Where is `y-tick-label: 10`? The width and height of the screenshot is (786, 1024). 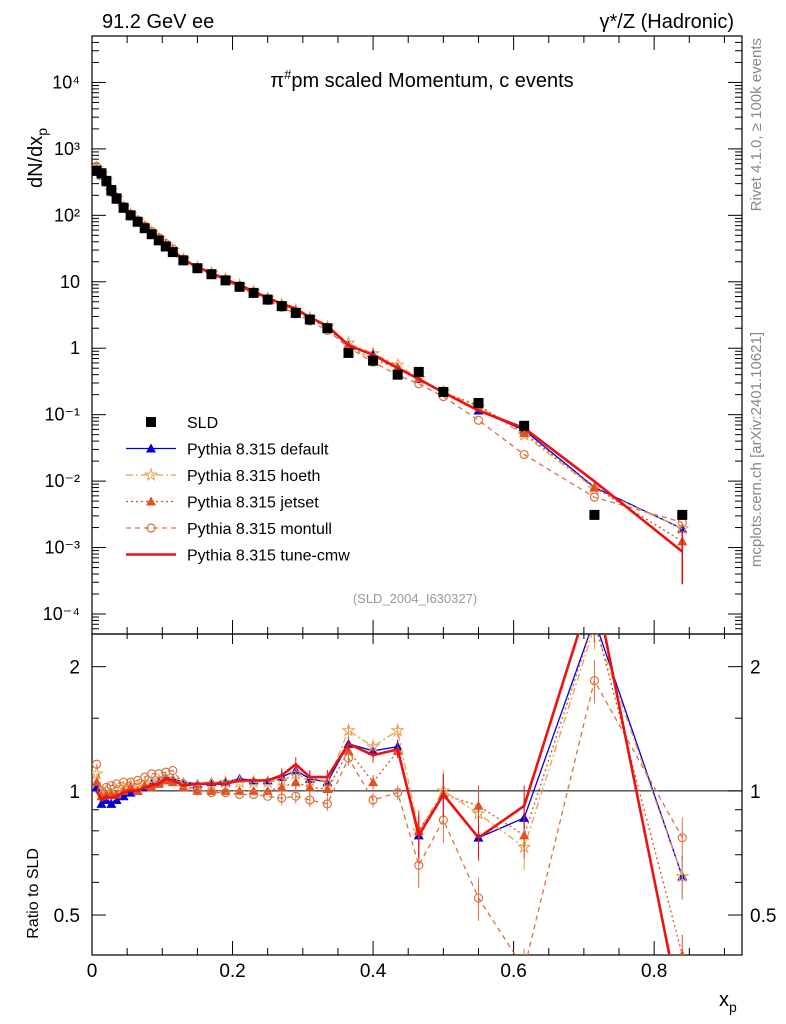
y-tick-label: 10 is located at coordinates (70, 282).